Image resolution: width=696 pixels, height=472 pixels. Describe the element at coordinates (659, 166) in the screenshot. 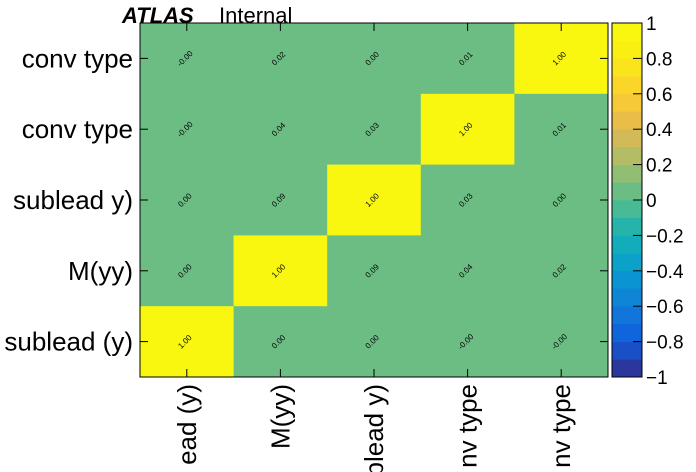

I see `color-bar-tick-label: 0.2` at that location.